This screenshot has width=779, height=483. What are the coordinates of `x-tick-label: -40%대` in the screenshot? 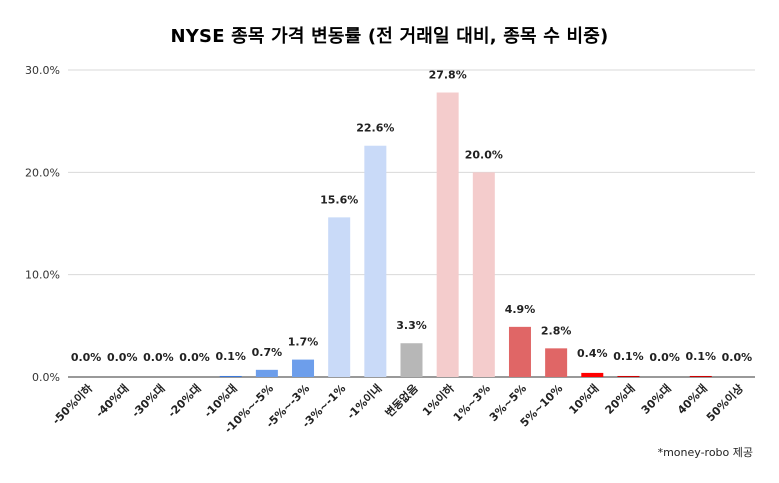 It's located at (111, 400).